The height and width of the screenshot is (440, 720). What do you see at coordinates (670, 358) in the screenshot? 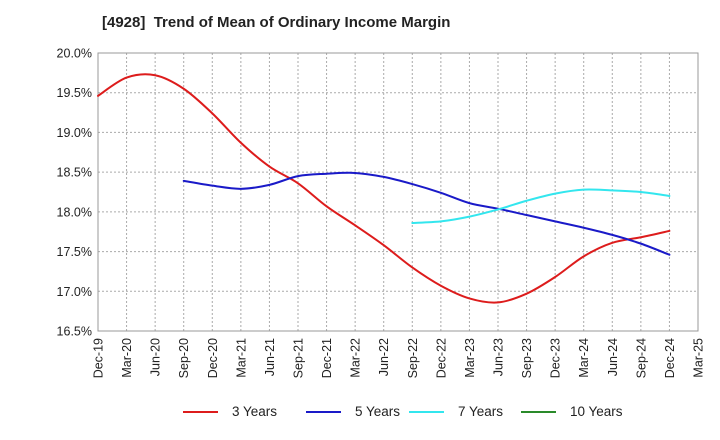
I see `x-tick-label: Dec-24` at bounding box center [670, 358].